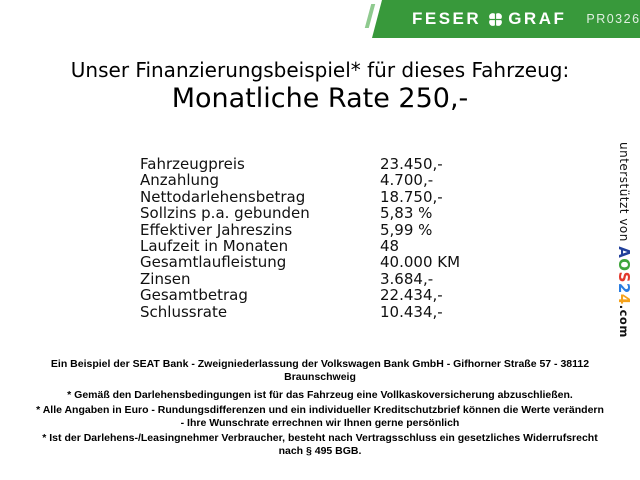 The width and height of the screenshot is (640, 480). I want to click on brand-name-feser: FESER, so click(447, 18).